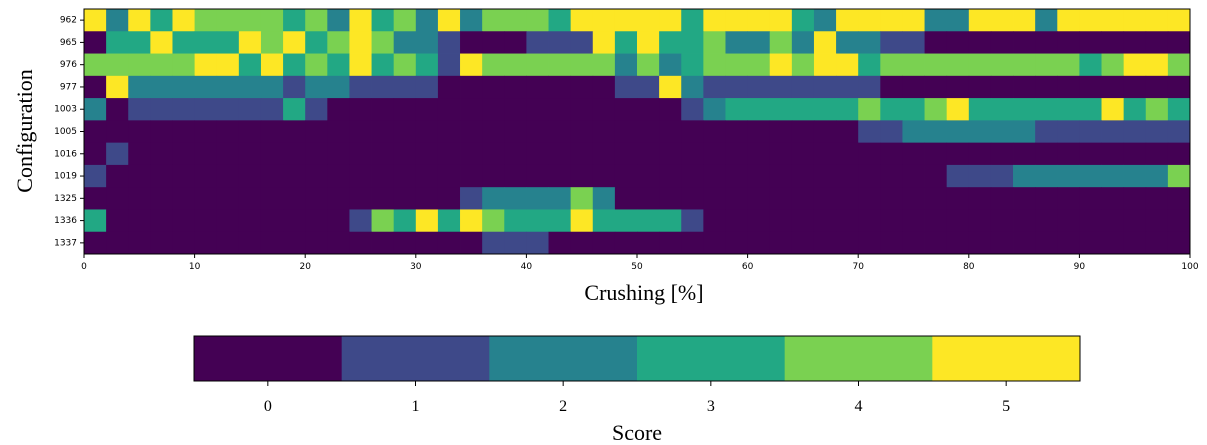  Describe the element at coordinates (24, 130) in the screenshot. I see `y-axis-title: Configuration` at that location.